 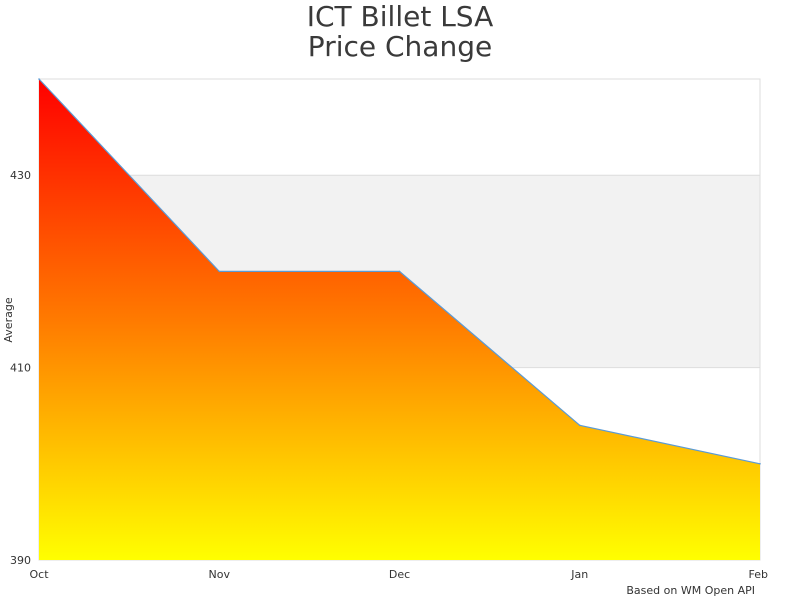 What do you see at coordinates (399, 271) in the screenshot?
I see `data-point-dec` at bounding box center [399, 271].